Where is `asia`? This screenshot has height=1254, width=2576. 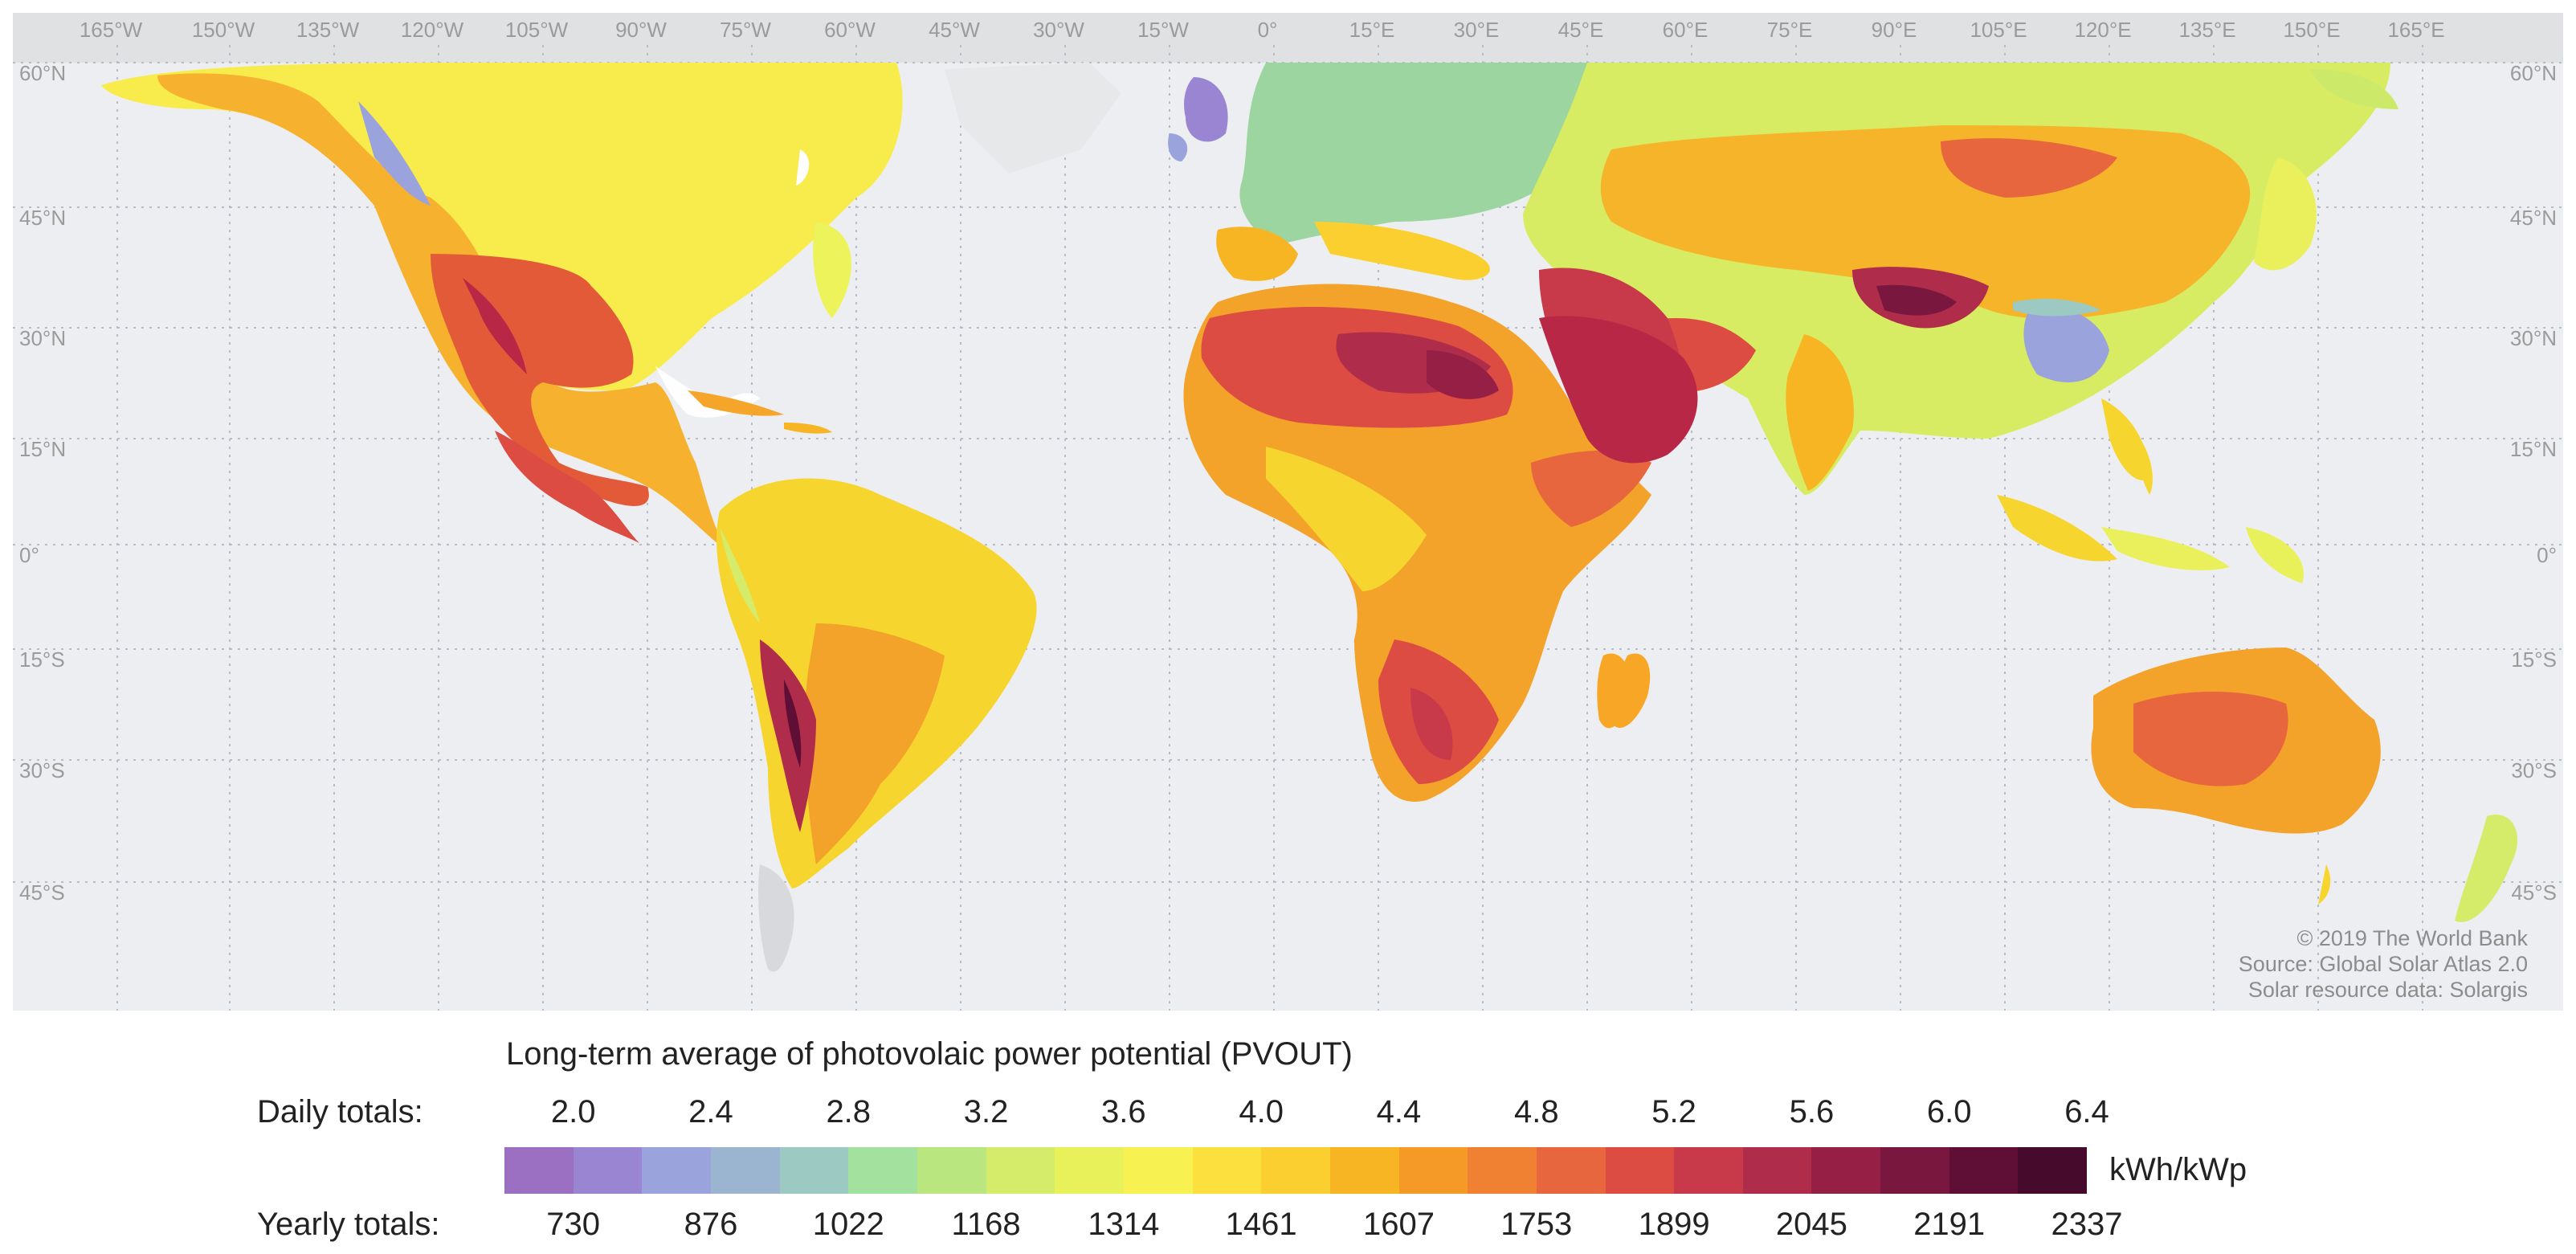 asia is located at coordinates (1960, 279).